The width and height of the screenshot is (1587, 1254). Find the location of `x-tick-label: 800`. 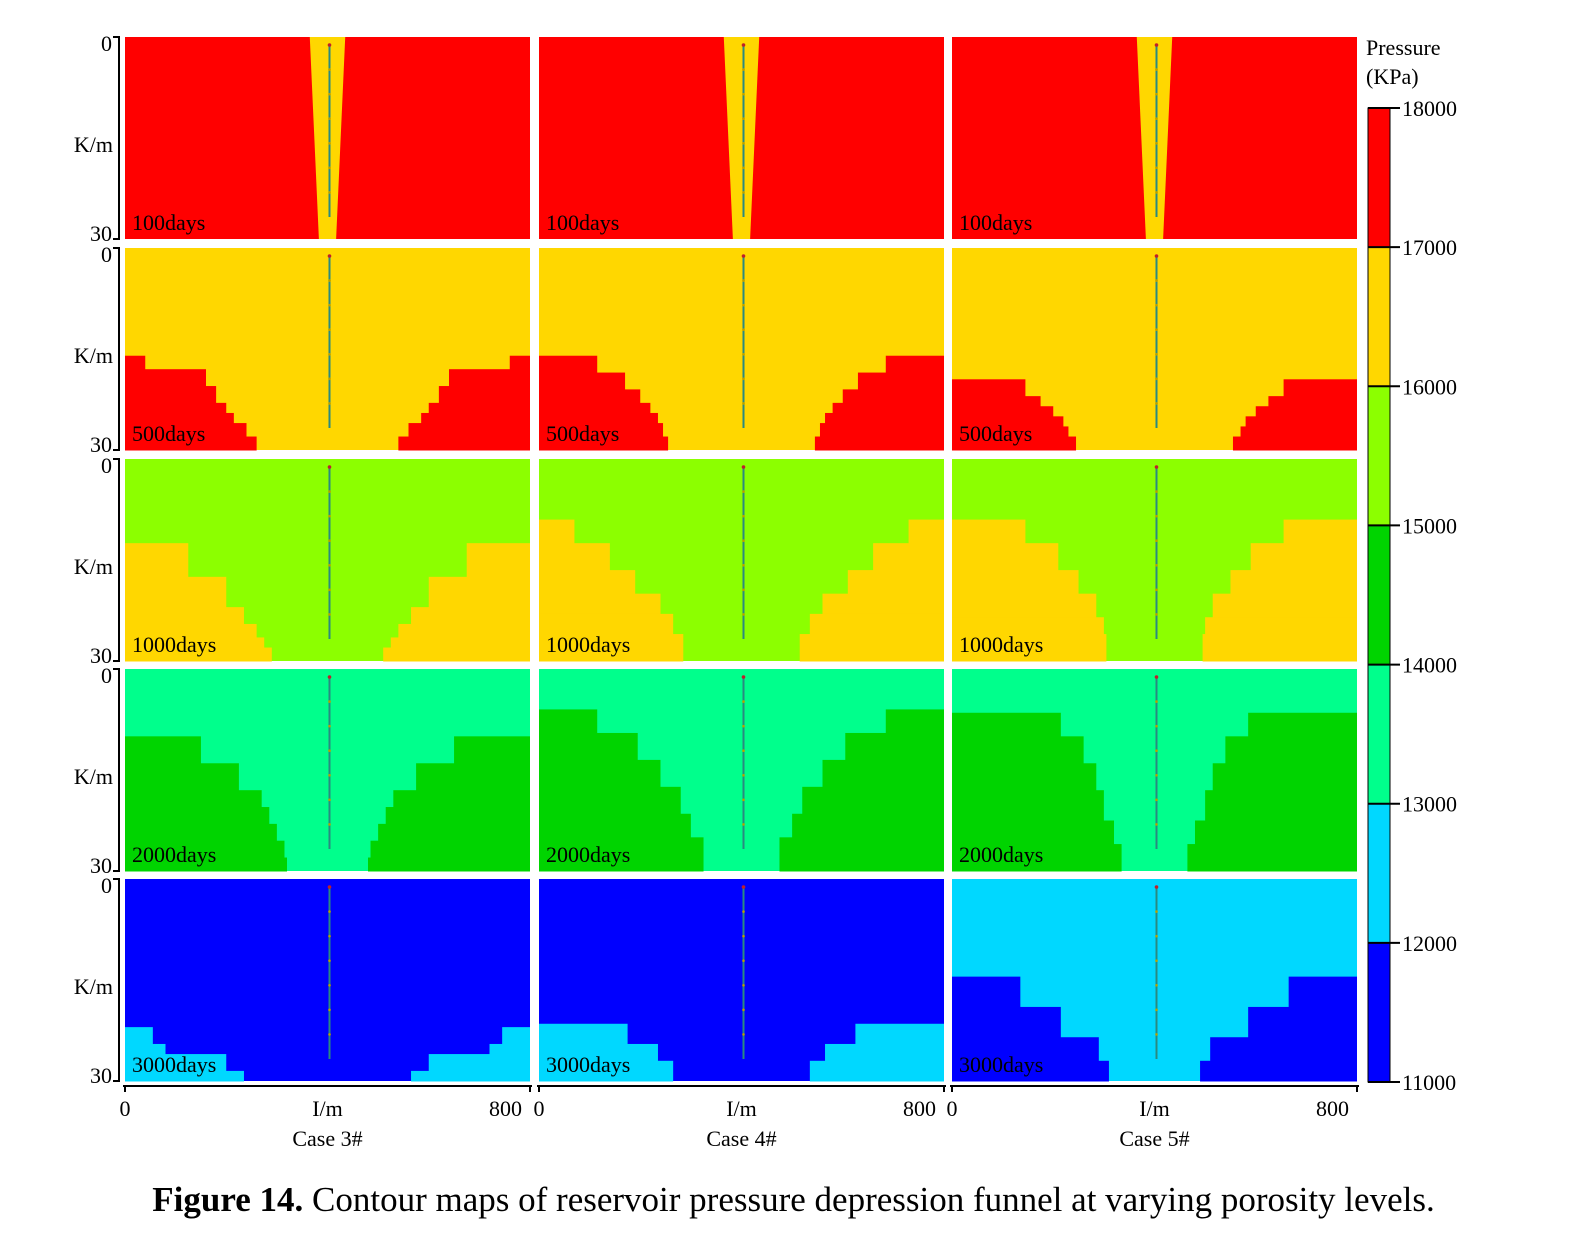

x-tick-label: 800 is located at coordinates (919, 1108).